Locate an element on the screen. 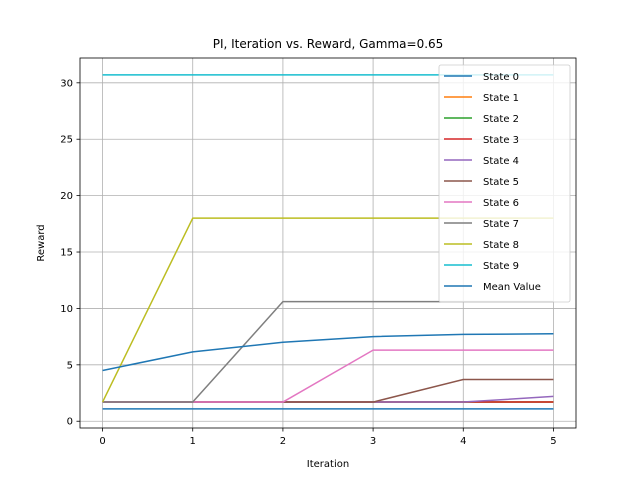  legend-label: State 9 is located at coordinates (501, 266).